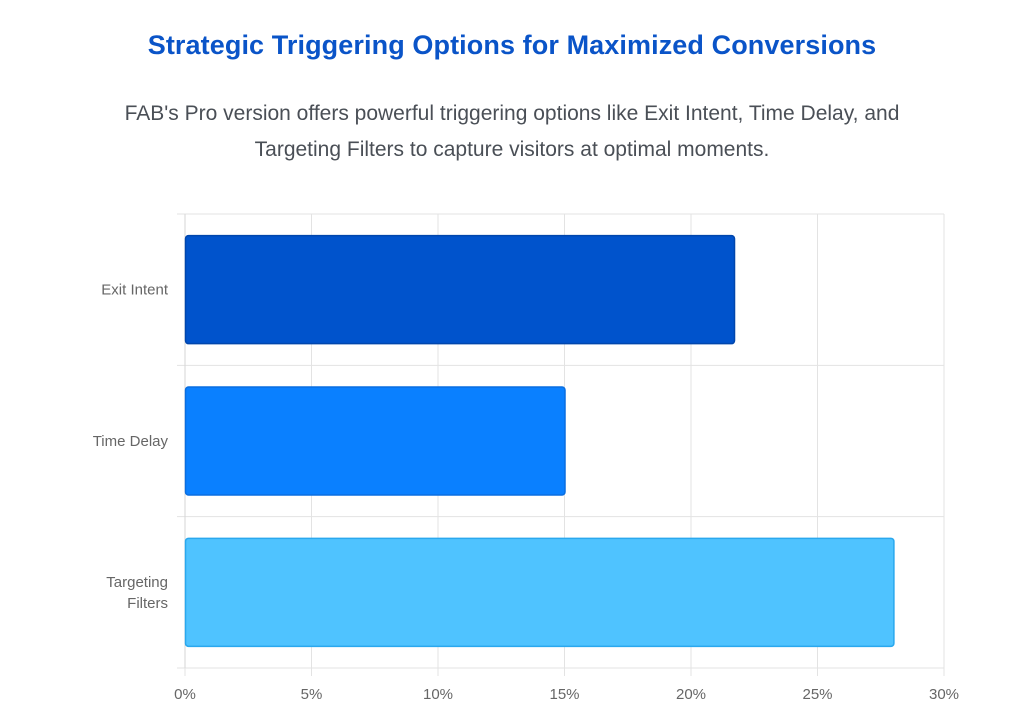  What do you see at coordinates (185, 694) in the screenshot?
I see `x-tick-label: 0%` at bounding box center [185, 694].